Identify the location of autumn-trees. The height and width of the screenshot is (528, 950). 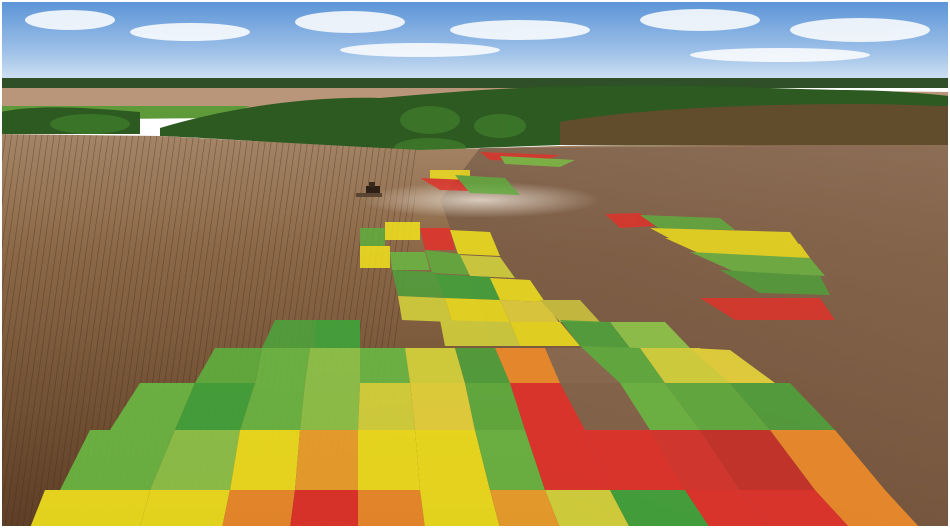
(755, 125).